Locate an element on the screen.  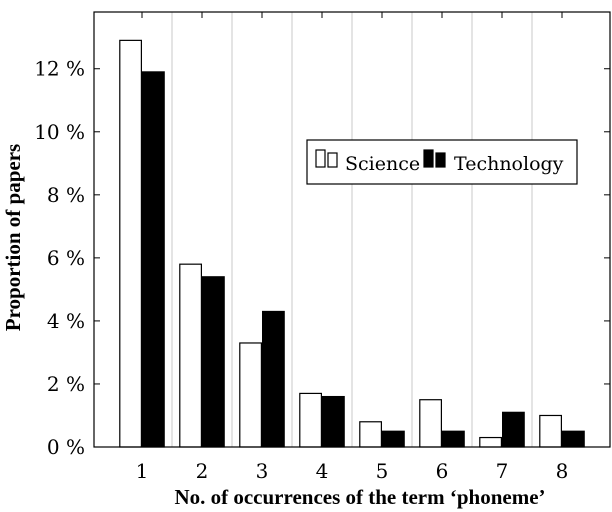
legend: Science Technology is located at coordinates (442, 162).